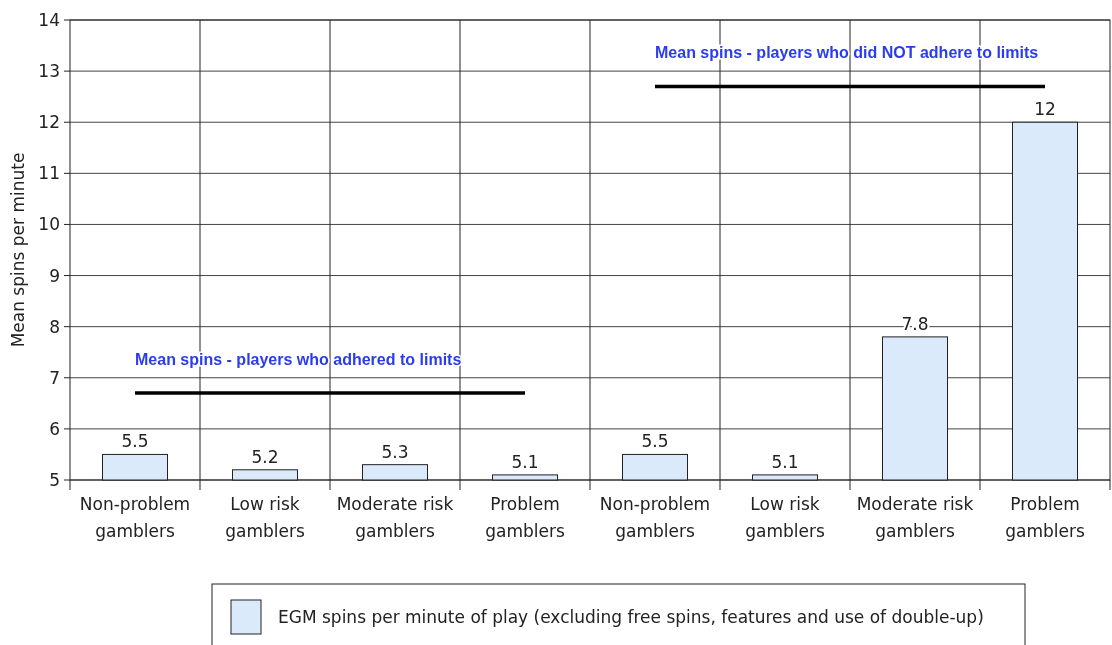 The width and height of the screenshot is (1112, 645). Describe the element at coordinates (395, 451) in the screenshot. I see `data-label: 5.3` at that location.